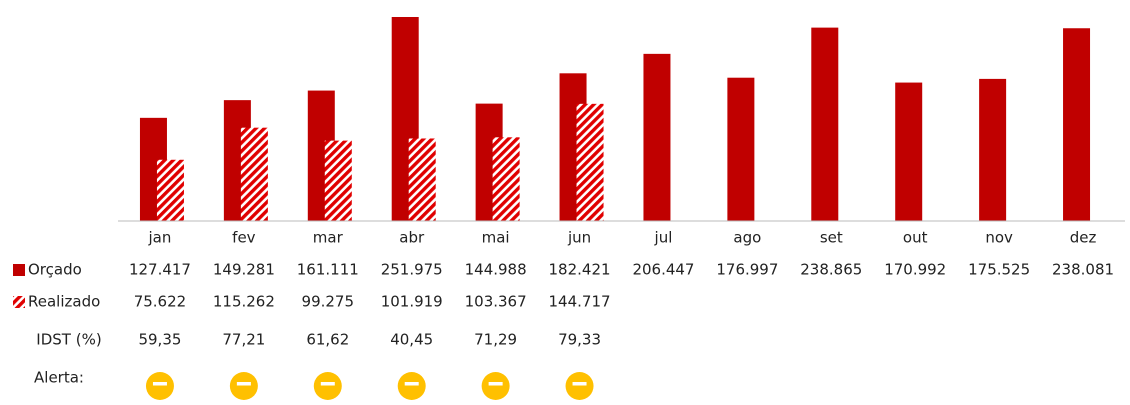  Describe the element at coordinates (495, 340) in the screenshot. I see `idst-label: 71,29` at that location.